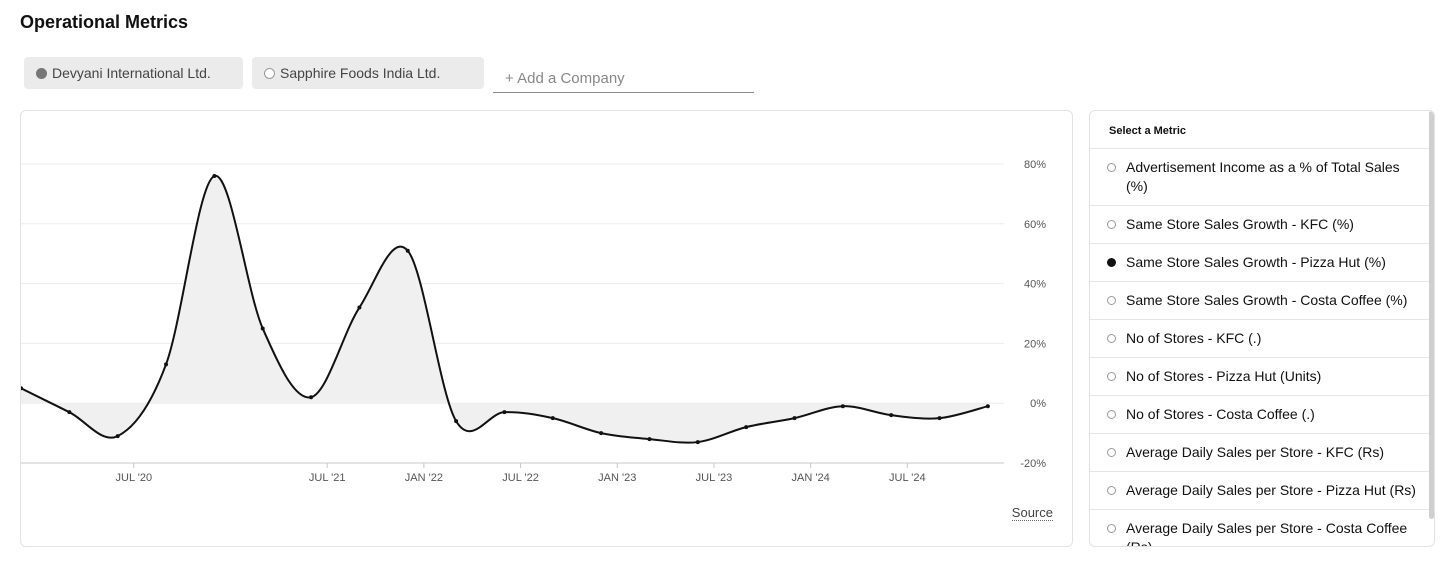 The image size is (1456, 567). Describe the element at coordinates (1431, 315) in the screenshot. I see `scrollbar` at that location.